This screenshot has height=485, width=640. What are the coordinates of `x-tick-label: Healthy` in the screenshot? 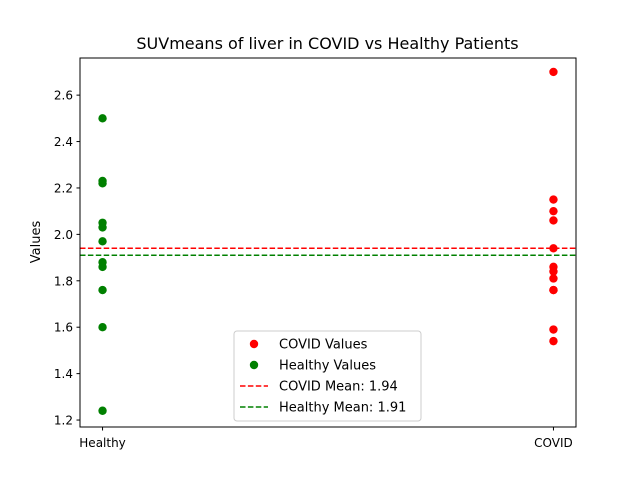 It's located at (102, 443).